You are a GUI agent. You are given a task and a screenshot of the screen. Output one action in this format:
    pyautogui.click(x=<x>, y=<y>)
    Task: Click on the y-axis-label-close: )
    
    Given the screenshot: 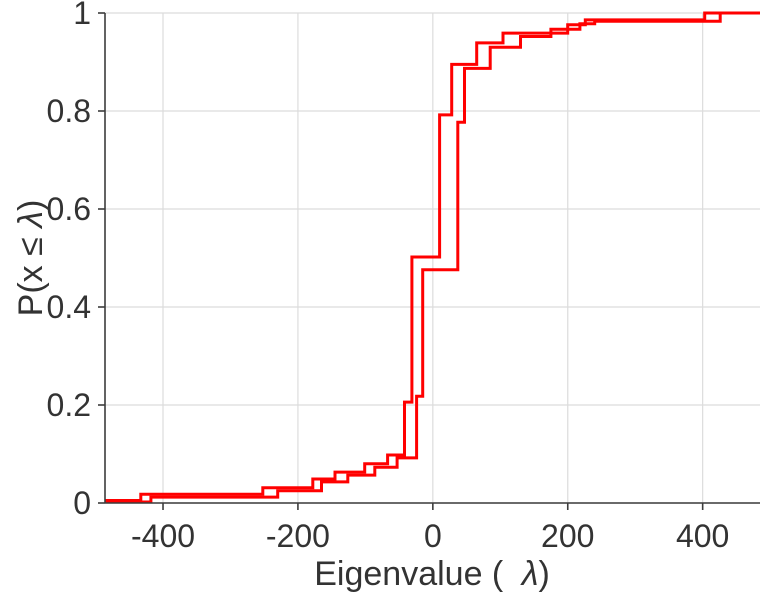 What is the action you would take?
    pyautogui.click(x=31, y=205)
    